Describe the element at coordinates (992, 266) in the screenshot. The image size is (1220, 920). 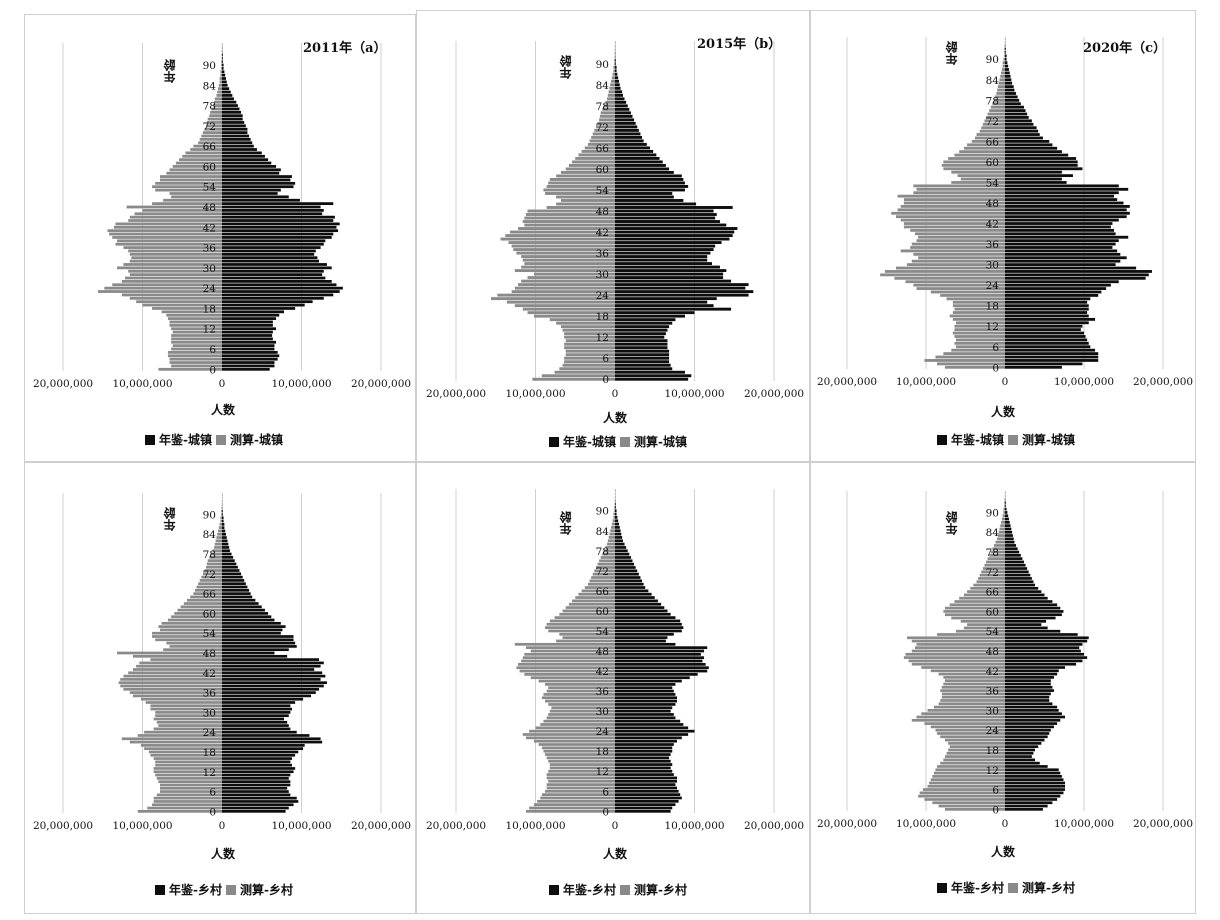
I see `age-tick-label: 30` at that location.